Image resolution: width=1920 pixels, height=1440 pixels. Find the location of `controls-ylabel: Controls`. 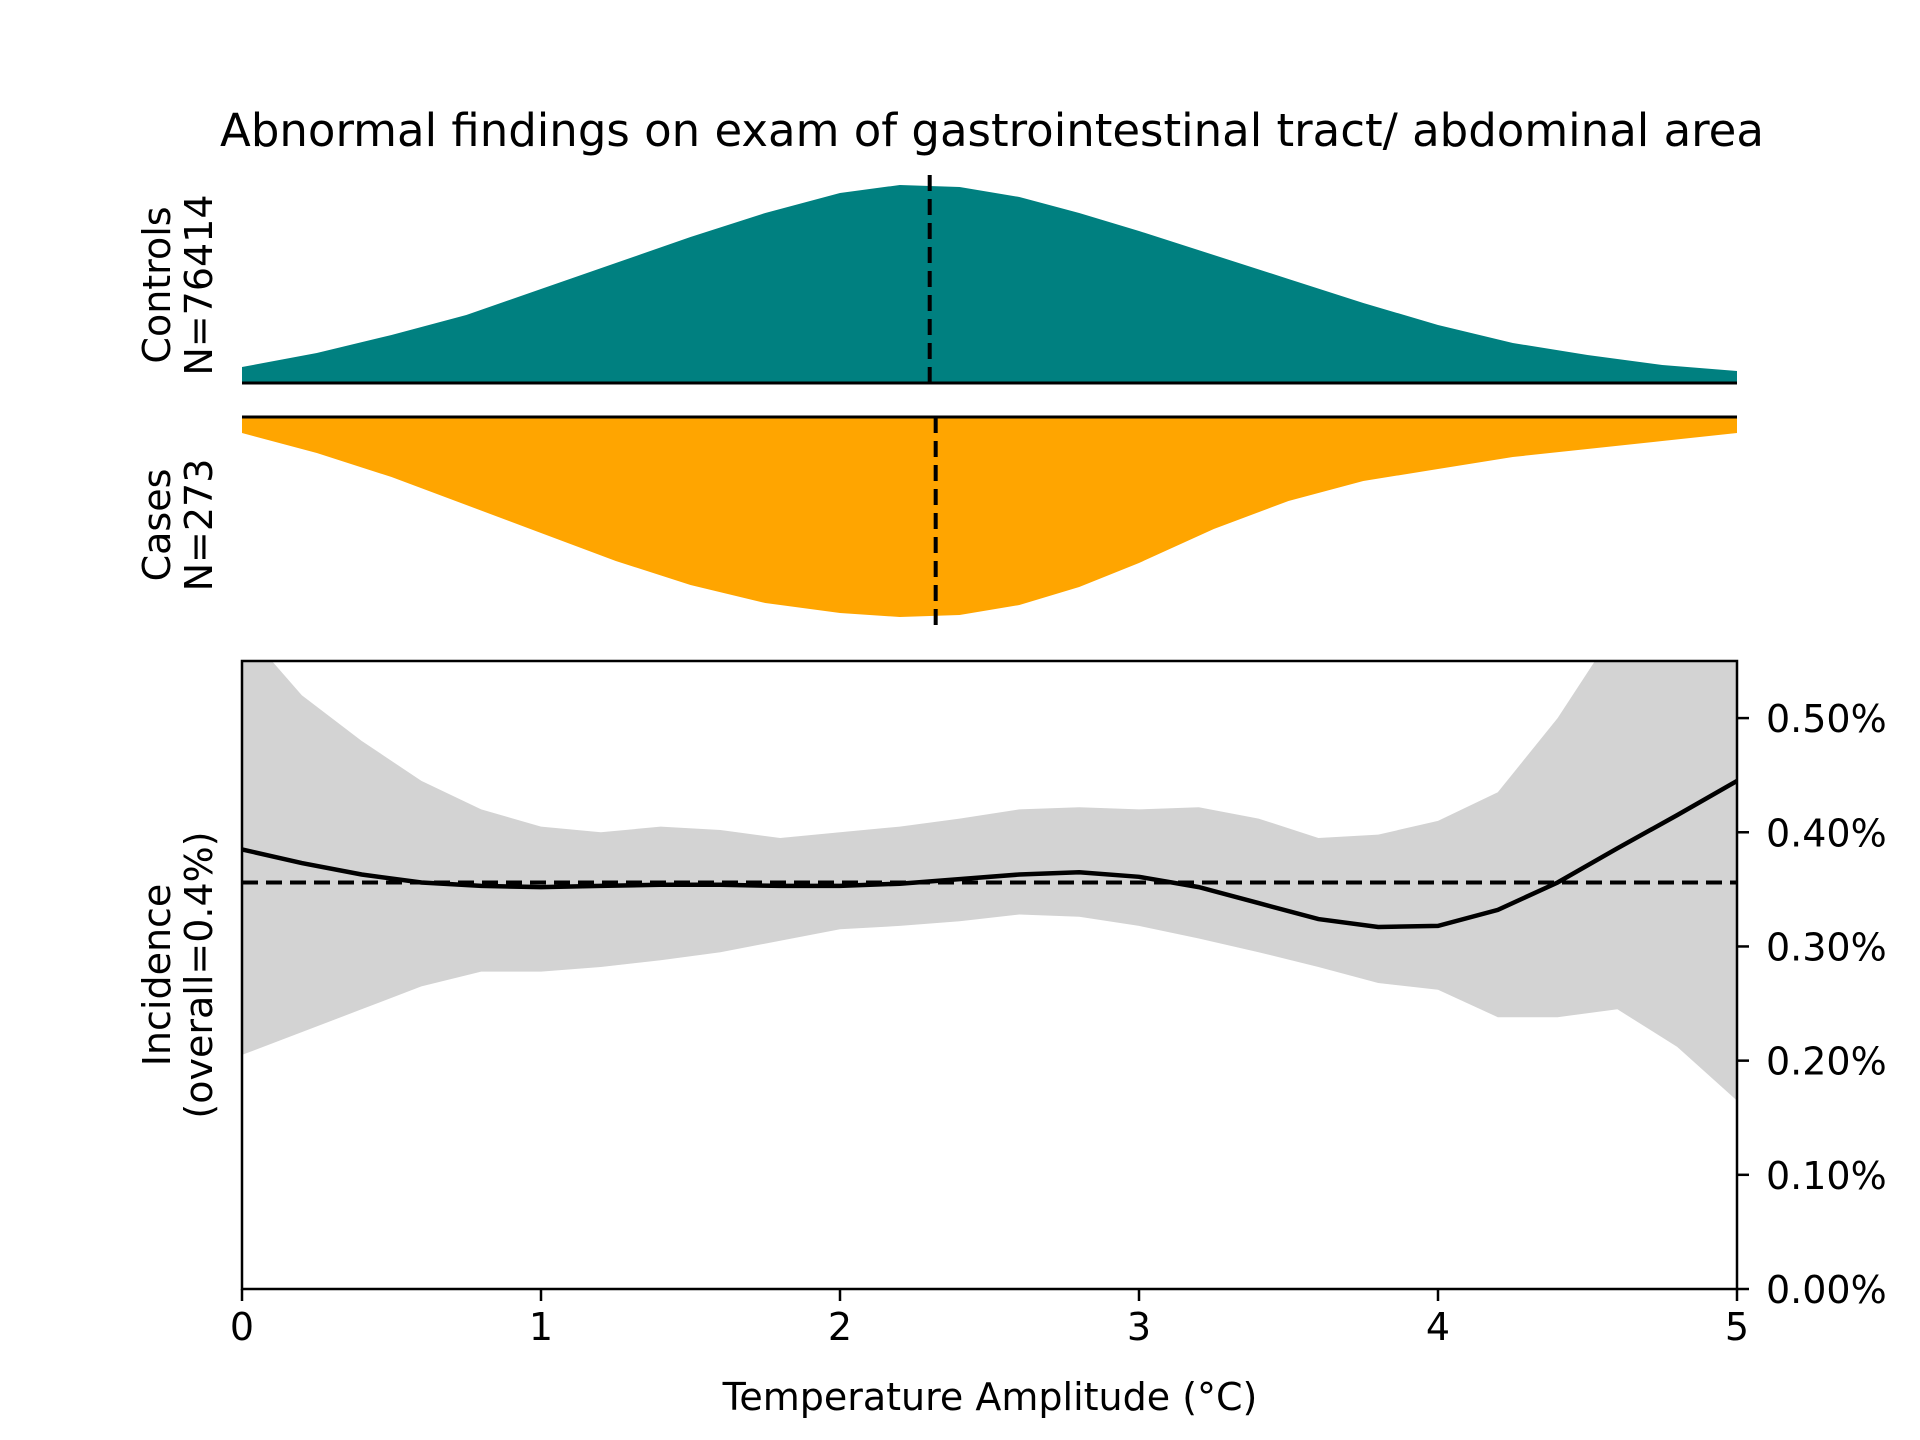

controls-ylabel: Controls is located at coordinates (157, 284).